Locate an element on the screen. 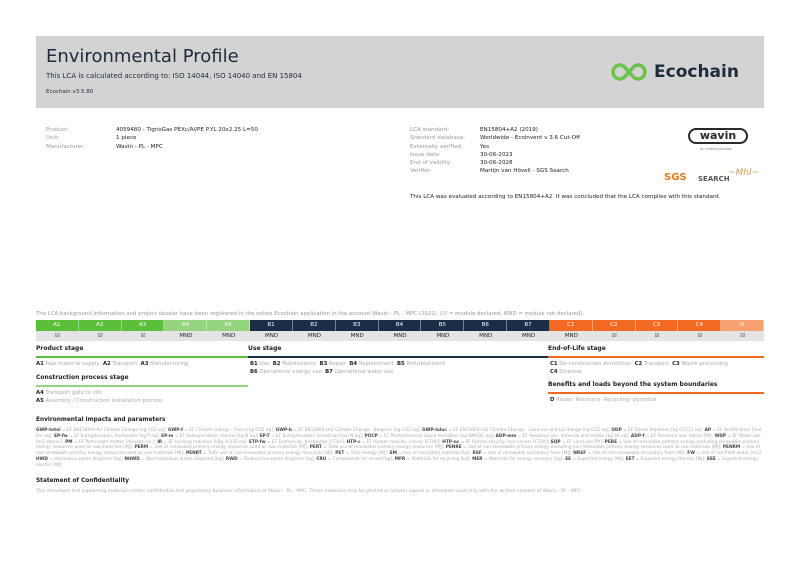 The height and width of the screenshot is (566, 800). parameter-abbr: PENRM is located at coordinates (731, 448).